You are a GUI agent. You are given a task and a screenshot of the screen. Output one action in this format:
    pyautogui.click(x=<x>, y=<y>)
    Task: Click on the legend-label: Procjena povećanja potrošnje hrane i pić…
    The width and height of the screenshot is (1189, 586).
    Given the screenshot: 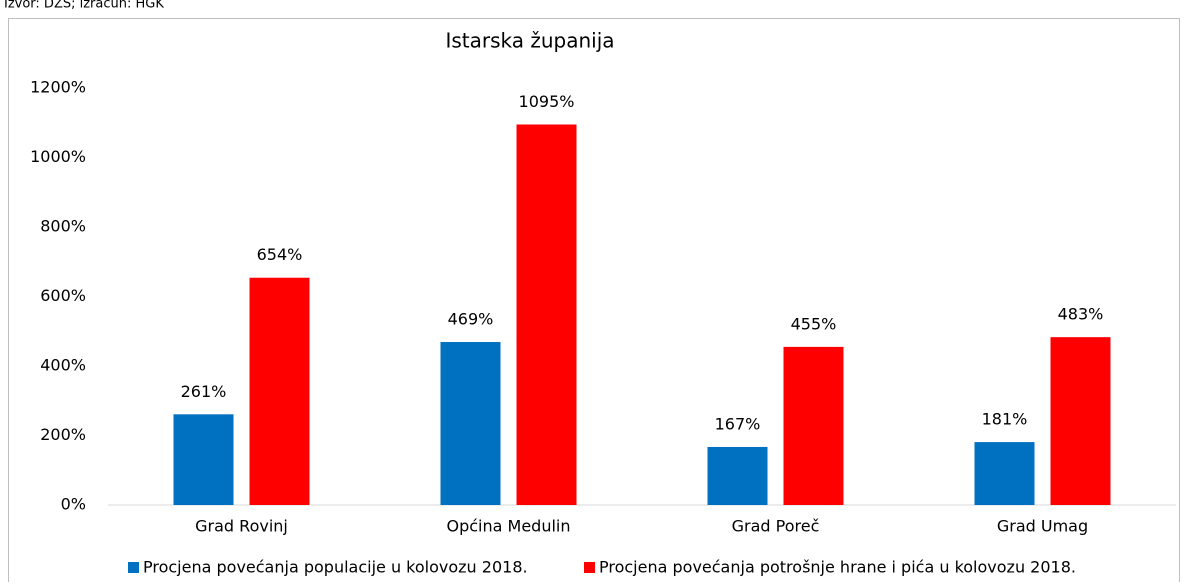 What is the action you would take?
    pyautogui.click(x=837, y=567)
    